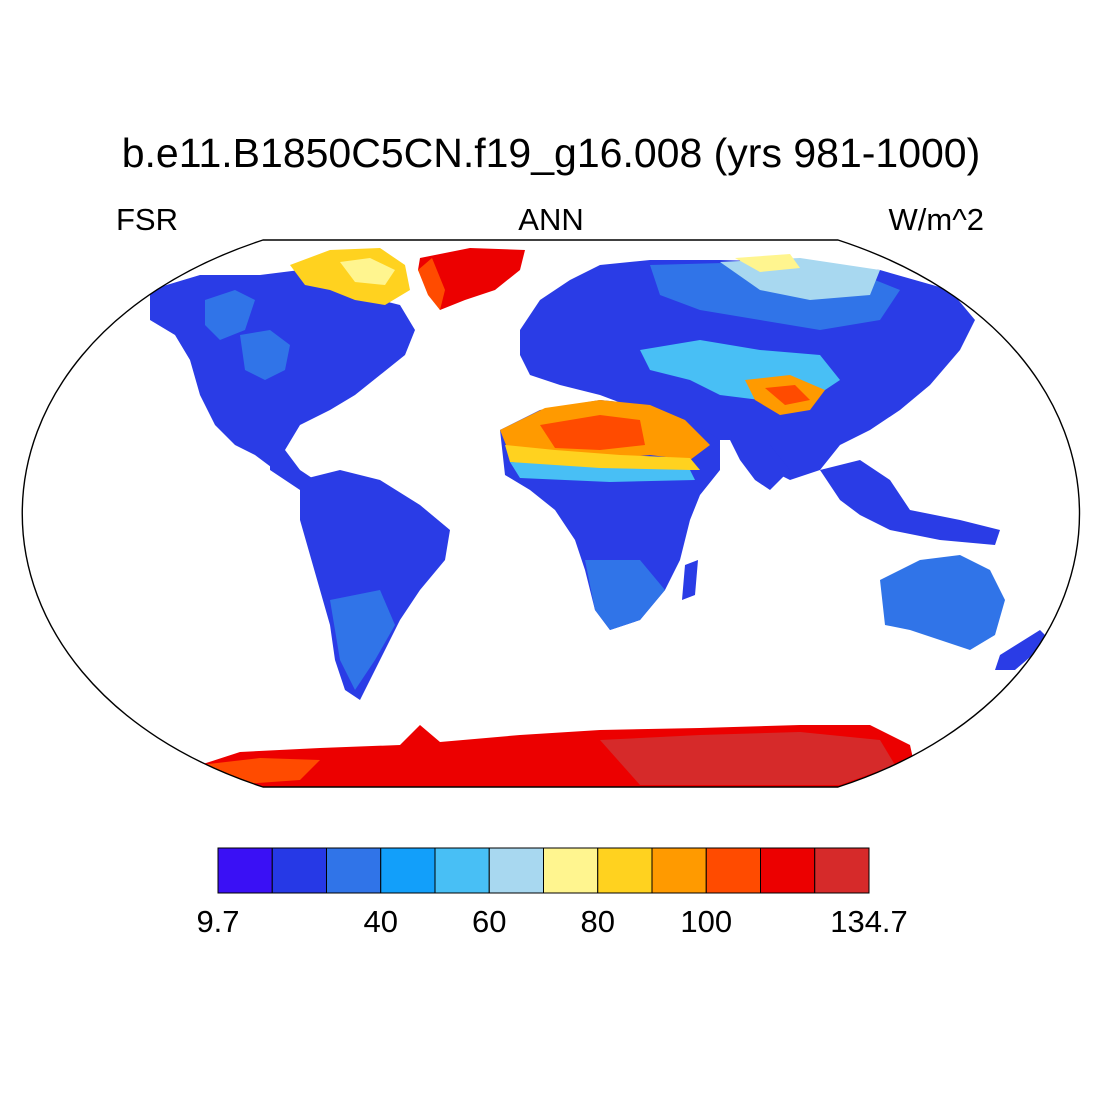 The image size is (1102, 1102). I want to click on colorbar-tick-label: 80, so click(597, 921).